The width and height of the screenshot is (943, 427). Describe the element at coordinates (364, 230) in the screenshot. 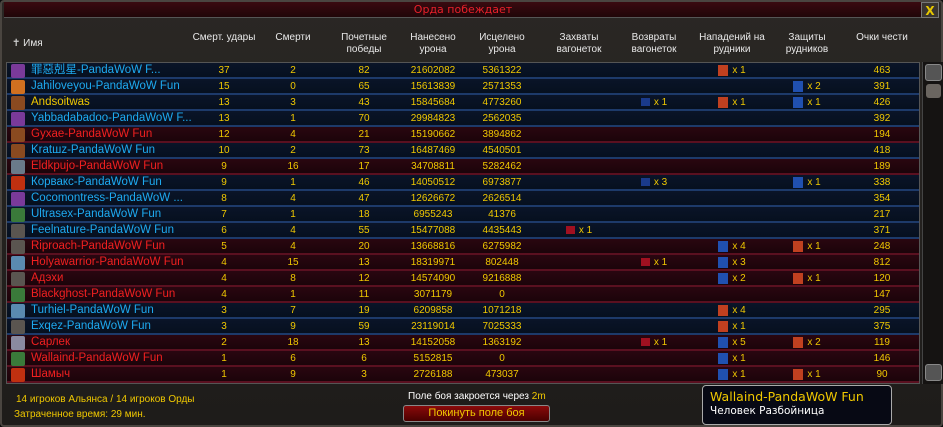

I see `cell-hk: 55` at that location.